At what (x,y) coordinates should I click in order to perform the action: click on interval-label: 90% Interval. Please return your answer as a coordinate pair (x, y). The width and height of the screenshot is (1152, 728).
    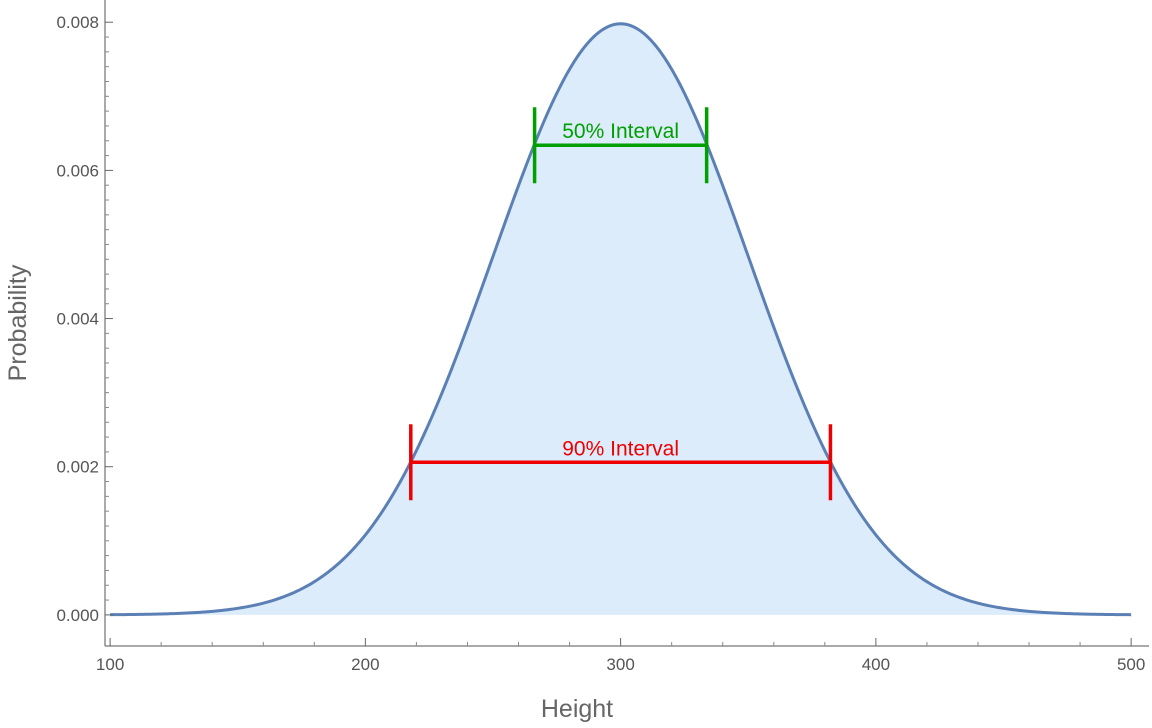
    Looking at the image, I should click on (620, 448).